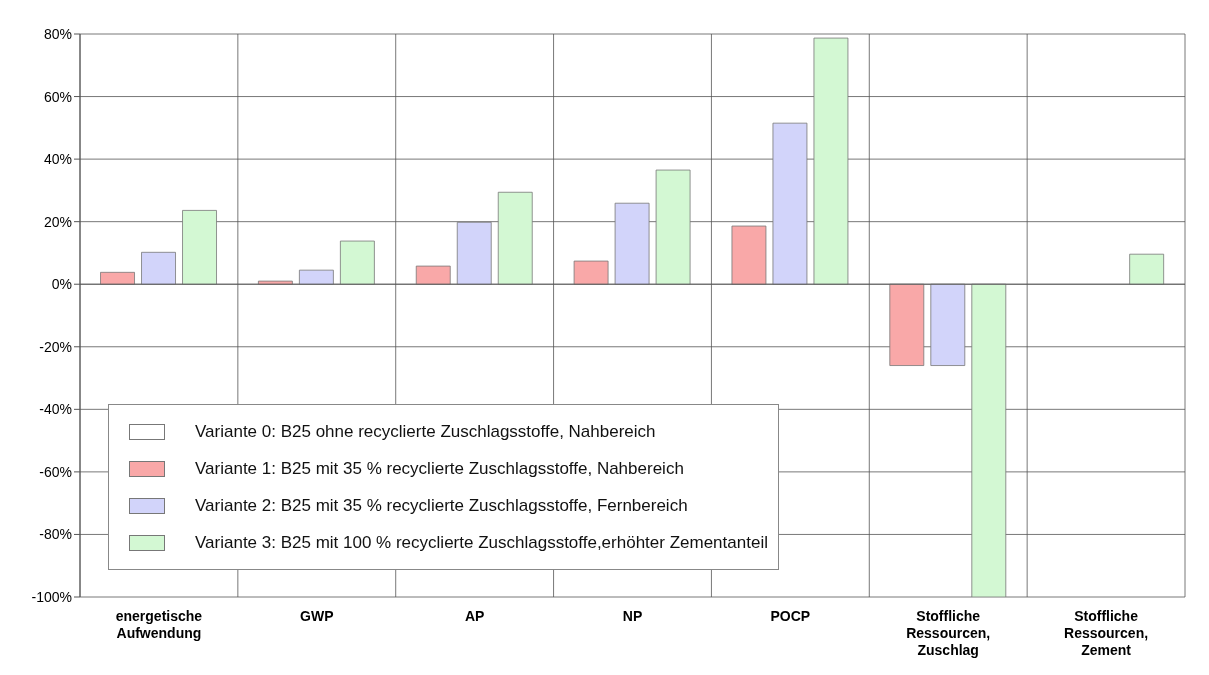  I want to click on legend-label: Variante 2: B25 mit 35 % recyclierte Zuschlagsstoffe, Fernbereich, so click(441, 505).